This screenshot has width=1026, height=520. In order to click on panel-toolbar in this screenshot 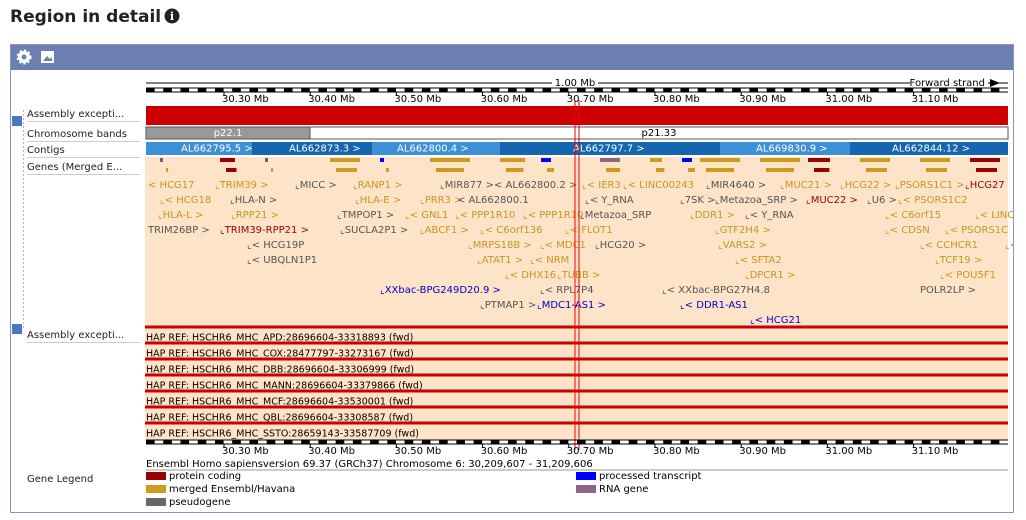, I will do `click(512, 57)`.